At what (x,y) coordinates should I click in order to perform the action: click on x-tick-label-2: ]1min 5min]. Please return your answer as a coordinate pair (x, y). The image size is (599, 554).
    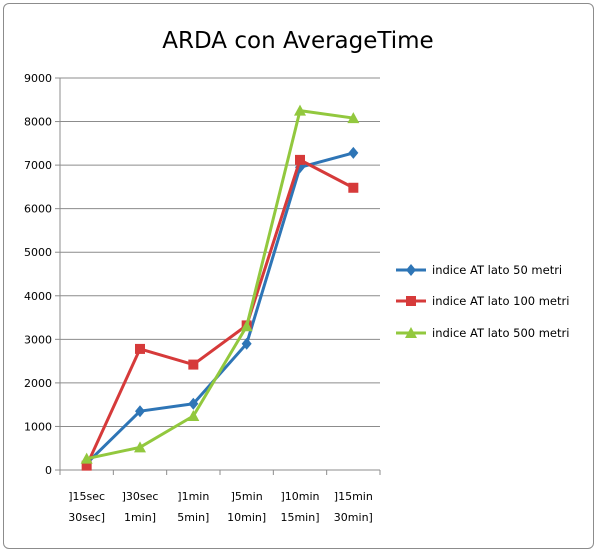
    Looking at the image, I should click on (193, 507).